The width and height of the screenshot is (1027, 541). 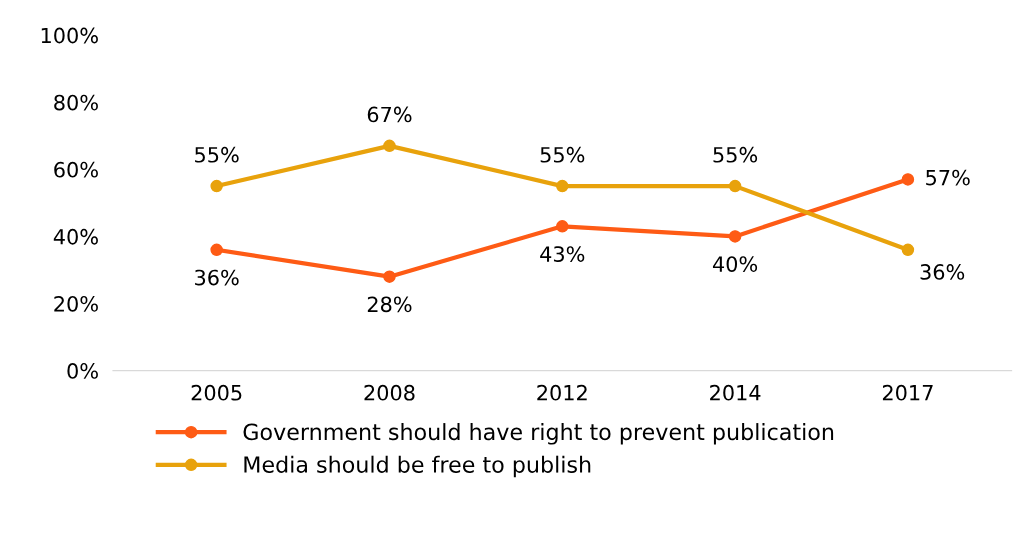 What do you see at coordinates (735, 264) in the screenshot?
I see `data-label: 40%` at bounding box center [735, 264].